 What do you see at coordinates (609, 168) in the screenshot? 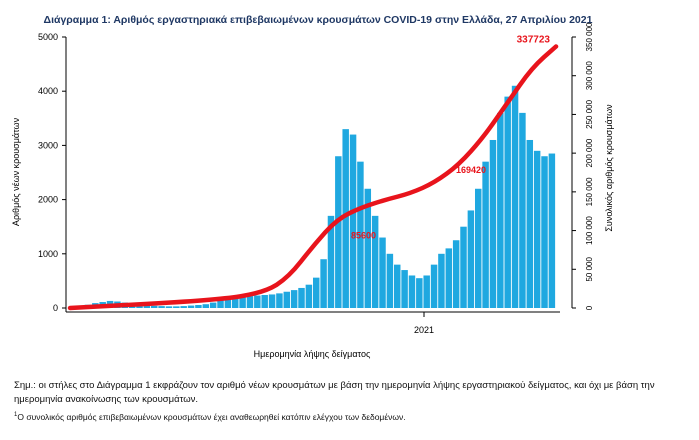
I see `right-axis-title: Συνολικός αριθμός κρουσμάτων` at bounding box center [609, 168].